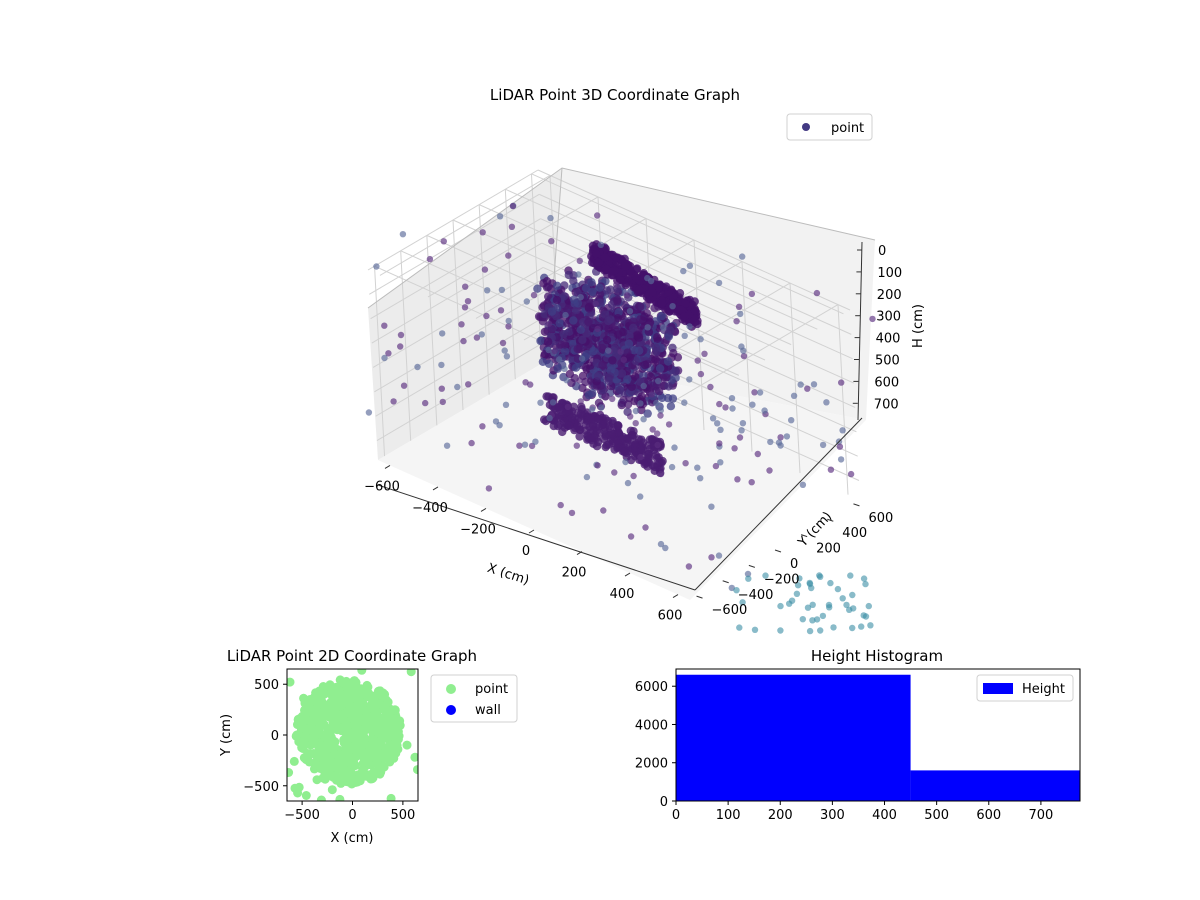 This screenshot has width=1200, height=900. Describe the element at coordinates (261, 787) in the screenshot. I see `y-tick-label-2d: −500` at that location.